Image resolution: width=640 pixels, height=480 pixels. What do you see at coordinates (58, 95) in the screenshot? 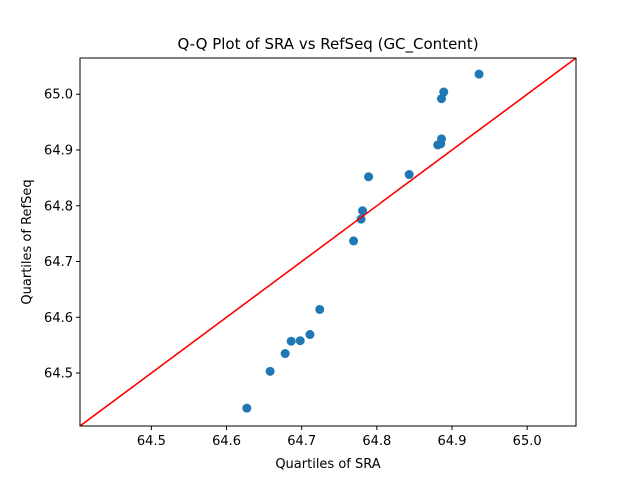
I see `y-tick-label: 65.0` at bounding box center [58, 95].